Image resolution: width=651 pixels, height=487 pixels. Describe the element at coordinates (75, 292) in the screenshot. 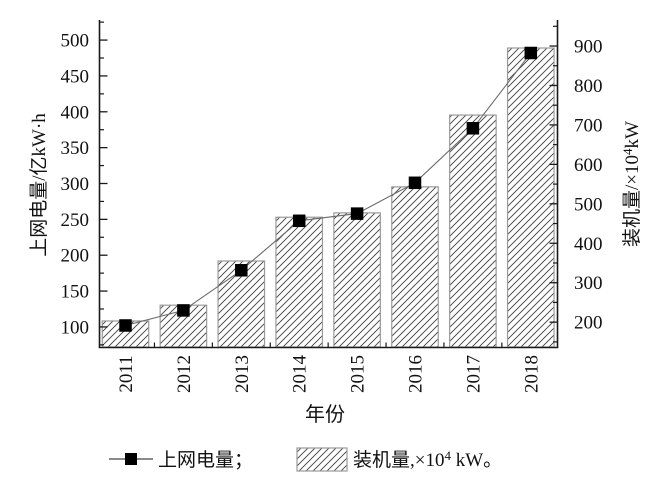

I see `left-tick-label: 150` at that location.